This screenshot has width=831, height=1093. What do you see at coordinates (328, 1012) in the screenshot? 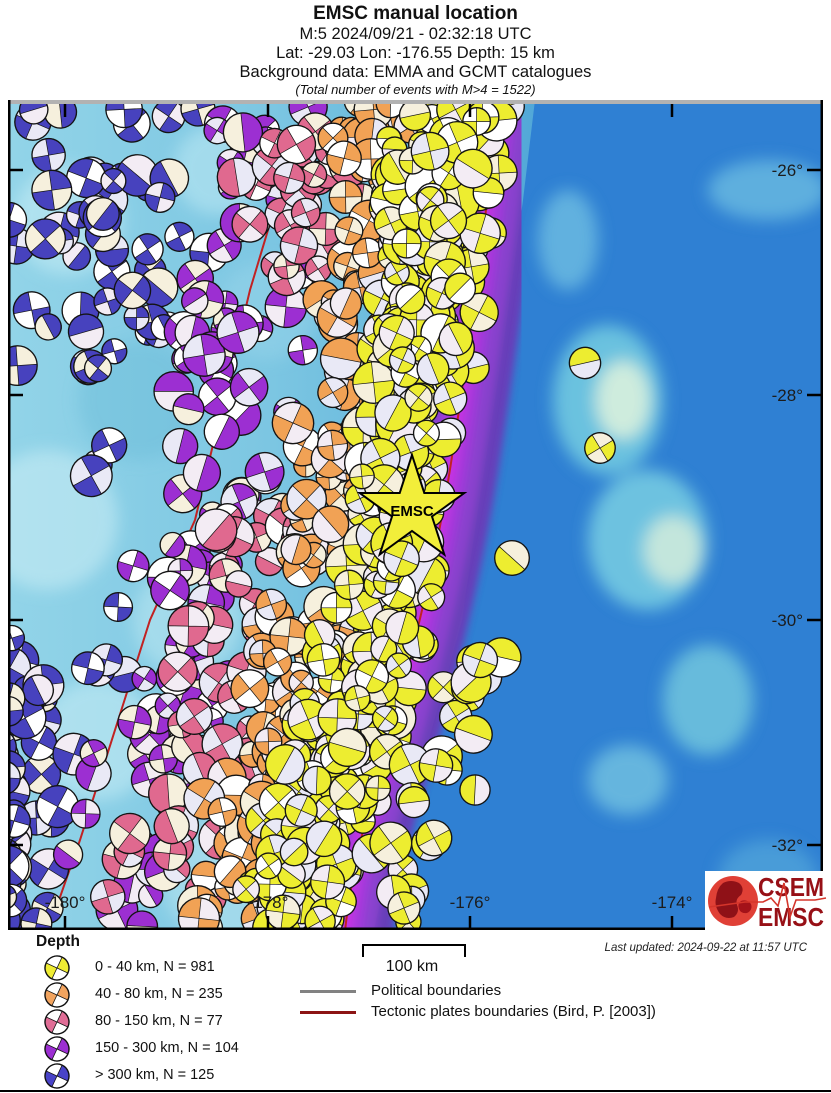
I see `tectonic-boundary-sample` at bounding box center [328, 1012].